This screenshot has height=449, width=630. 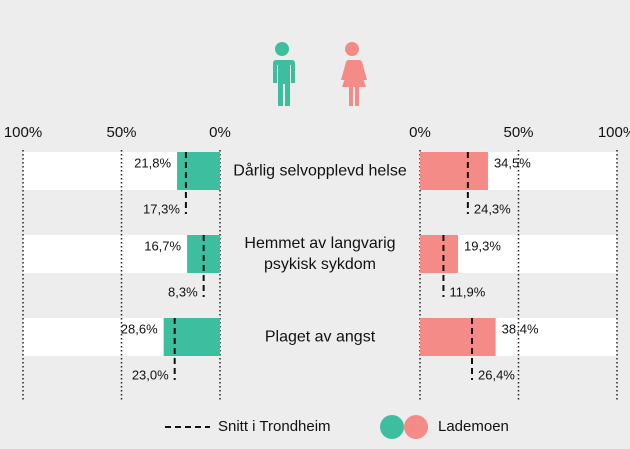 What do you see at coordinates (183, 291) in the screenshot?
I see `average-label: 8,3%` at bounding box center [183, 291].